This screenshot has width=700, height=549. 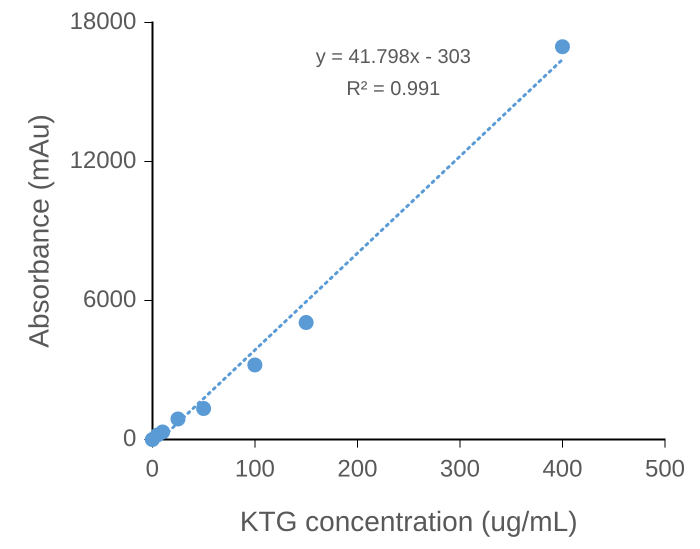 What do you see at coordinates (129, 438) in the screenshot?
I see `y-tick-label: 0` at bounding box center [129, 438].